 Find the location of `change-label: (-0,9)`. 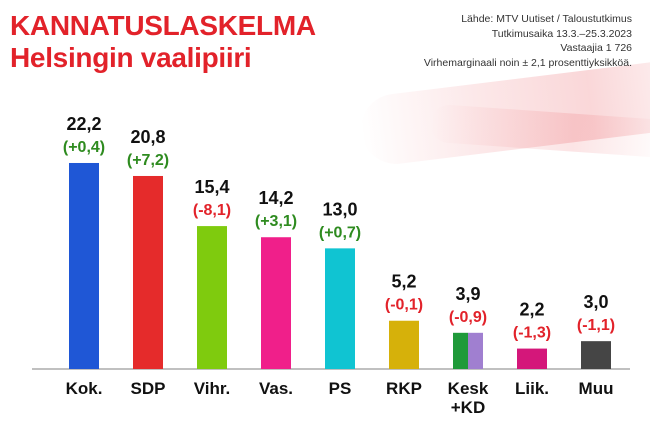

change-label: (-0,9) is located at coordinates (468, 317).